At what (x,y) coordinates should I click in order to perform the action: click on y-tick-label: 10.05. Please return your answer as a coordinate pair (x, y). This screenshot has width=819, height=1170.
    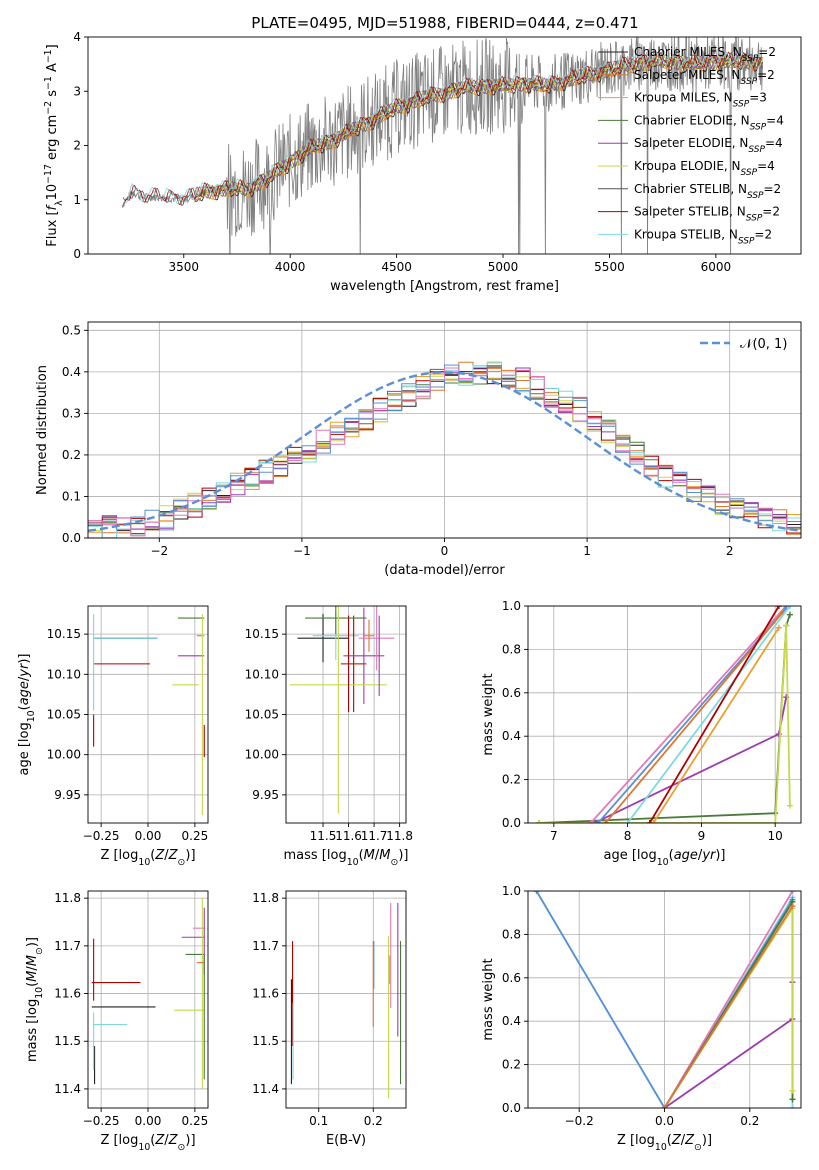
    Looking at the image, I should click on (64, 715).